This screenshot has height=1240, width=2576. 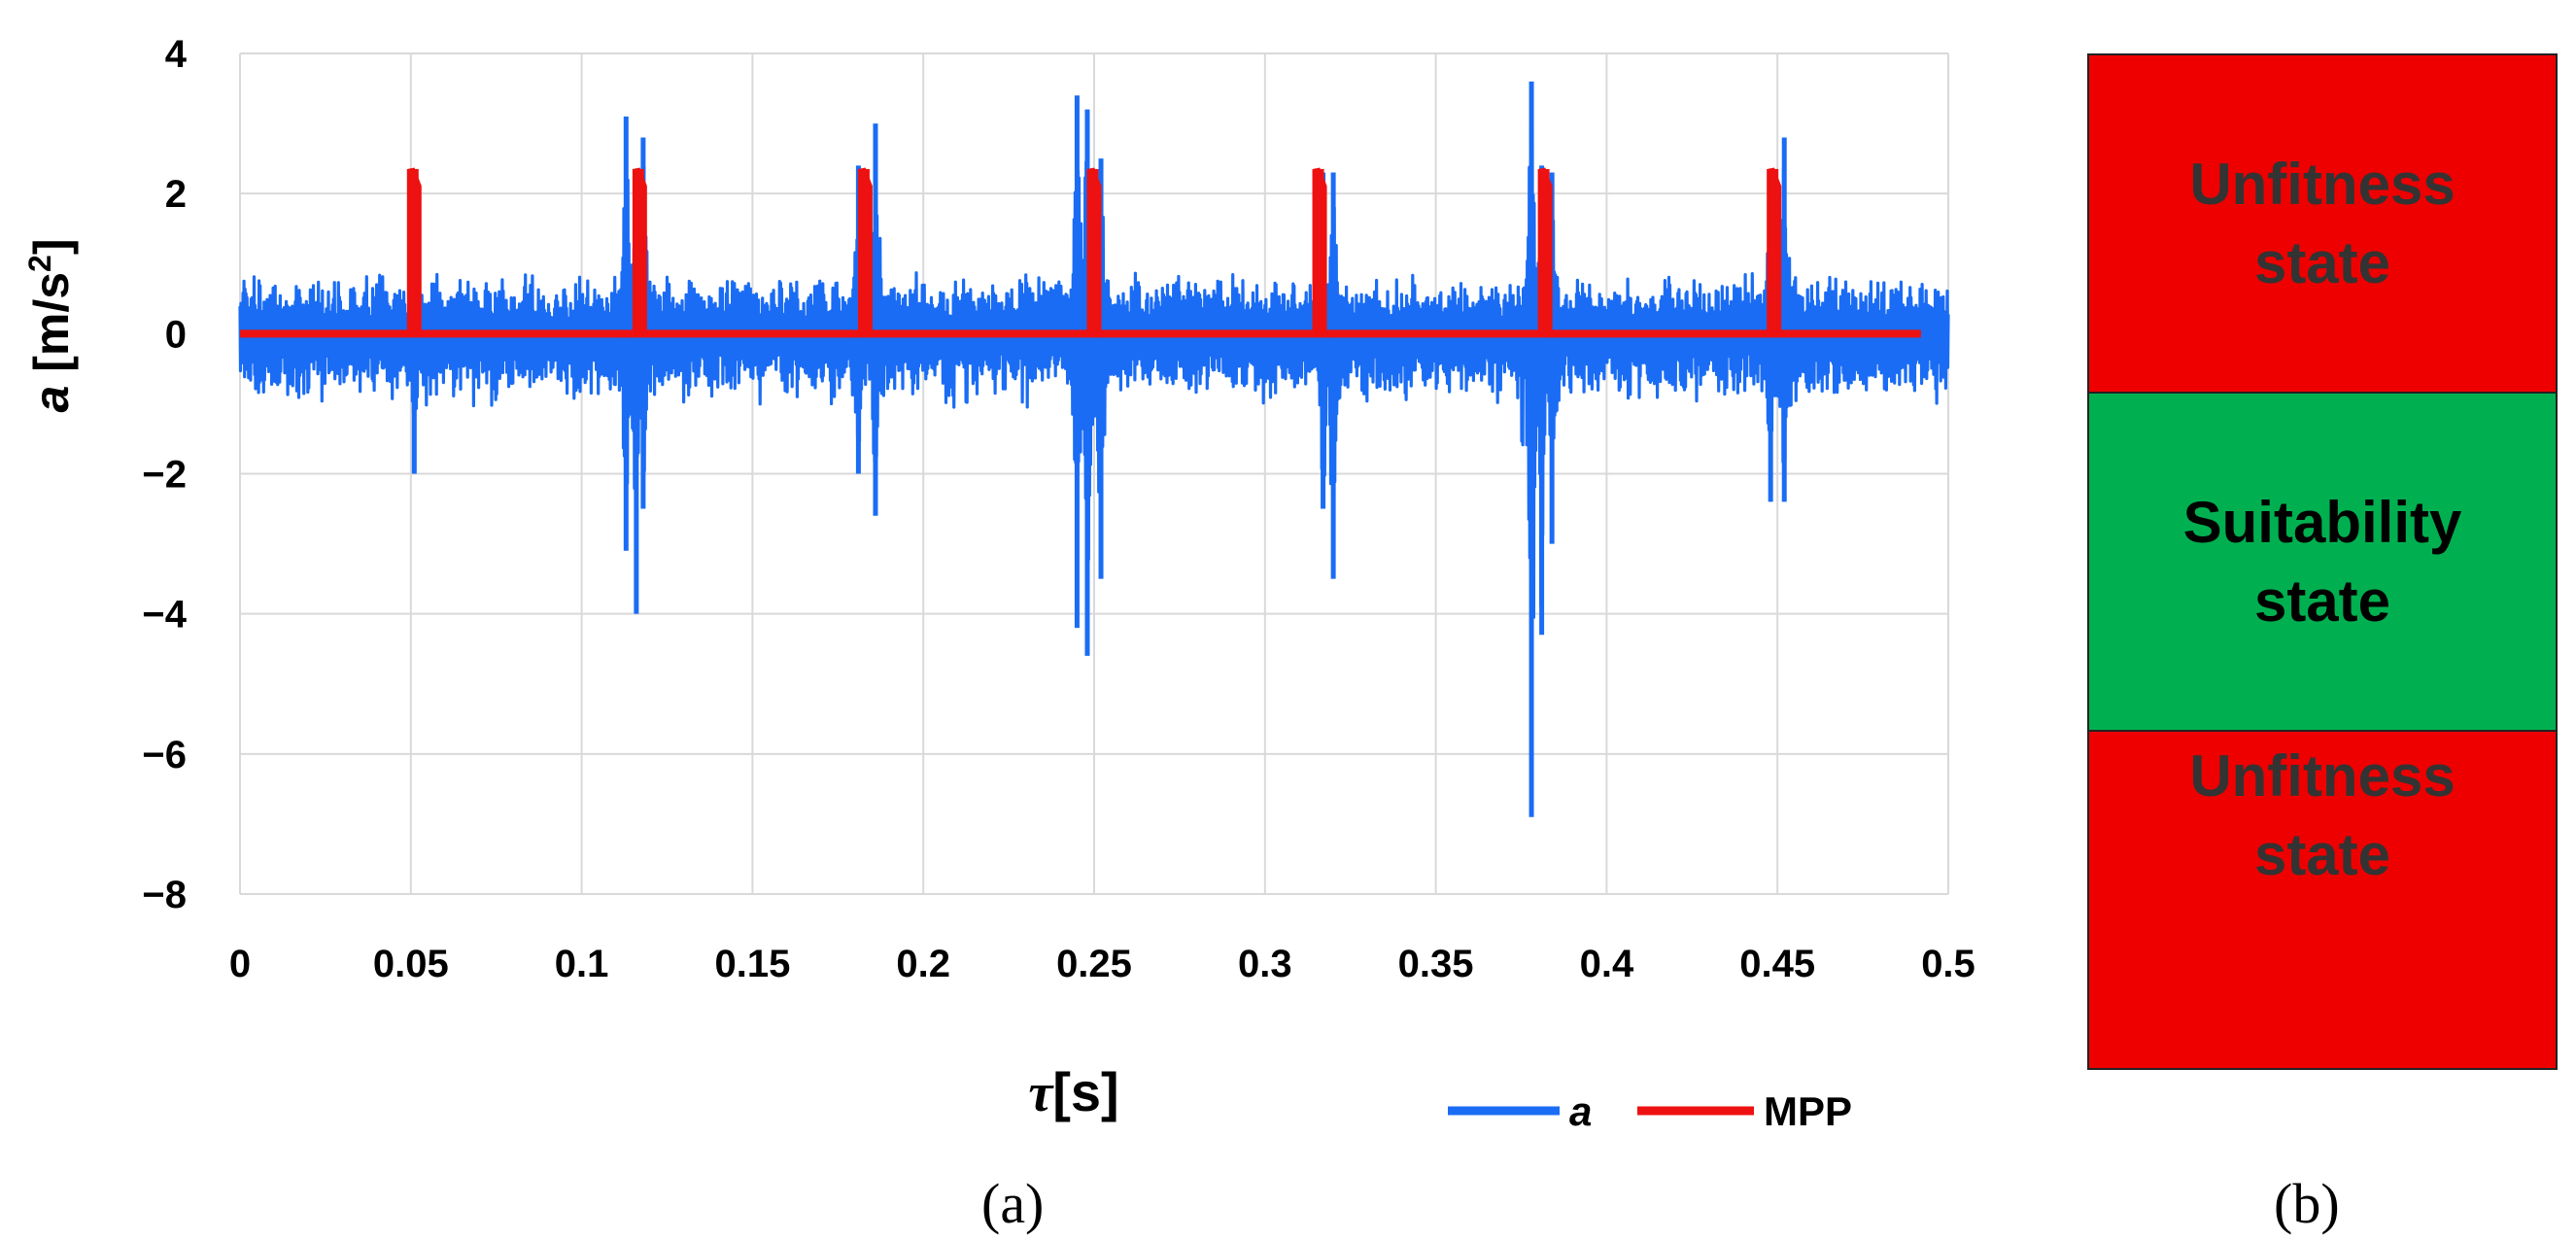 What do you see at coordinates (240, 964) in the screenshot?
I see `x-tick-label: 0` at bounding box center [240, 964].